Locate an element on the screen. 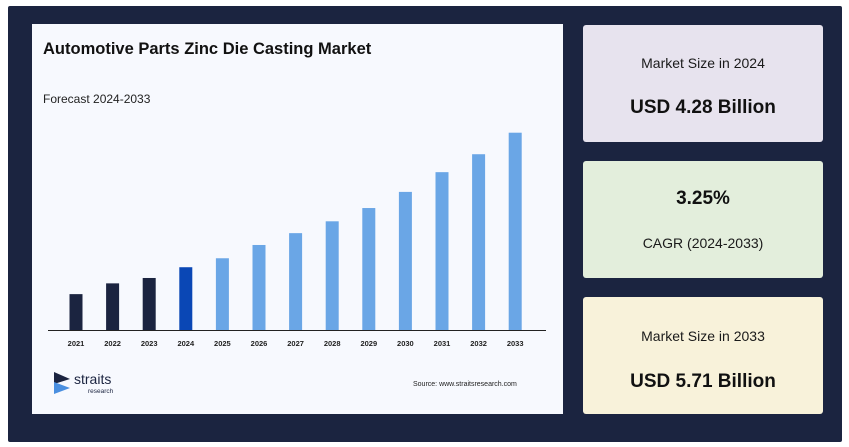 This screenshot has height=447, width=849. x-tick-label-2022: 2022 is located at coordinates (112, 343).